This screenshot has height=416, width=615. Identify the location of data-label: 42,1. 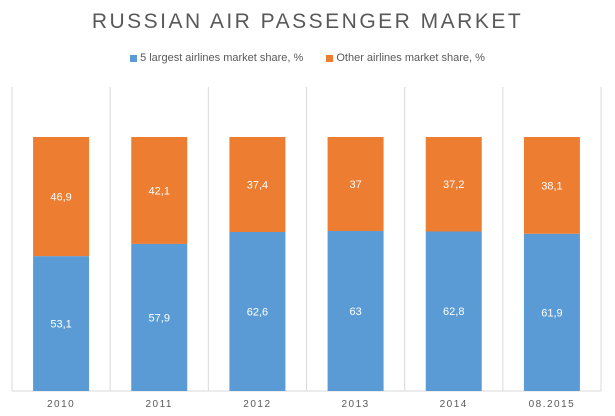
(159, 191).